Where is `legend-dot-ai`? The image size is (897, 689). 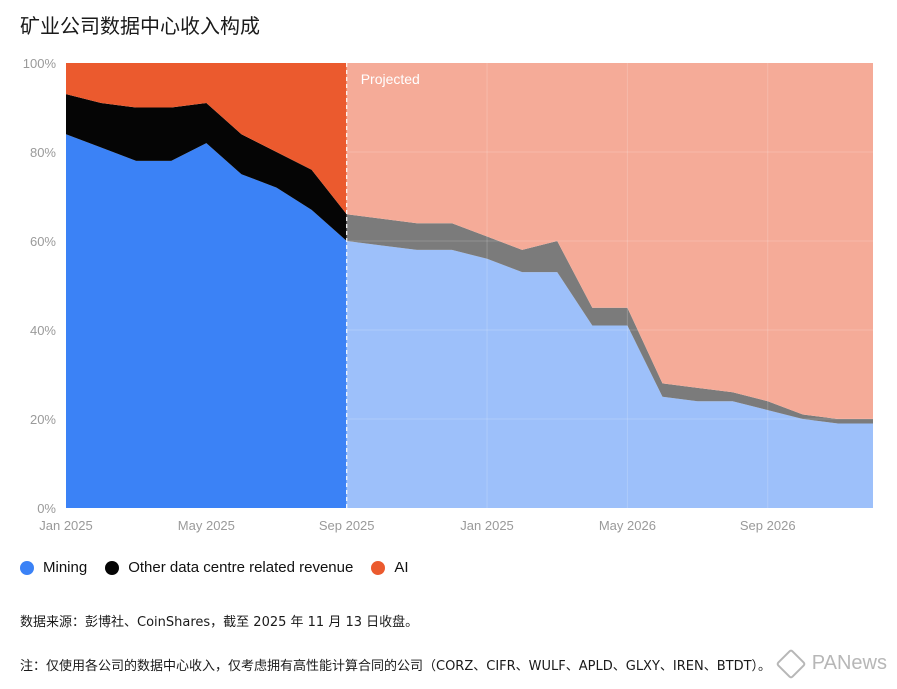
legend-dot-ai is located at coordinates (378, 567).